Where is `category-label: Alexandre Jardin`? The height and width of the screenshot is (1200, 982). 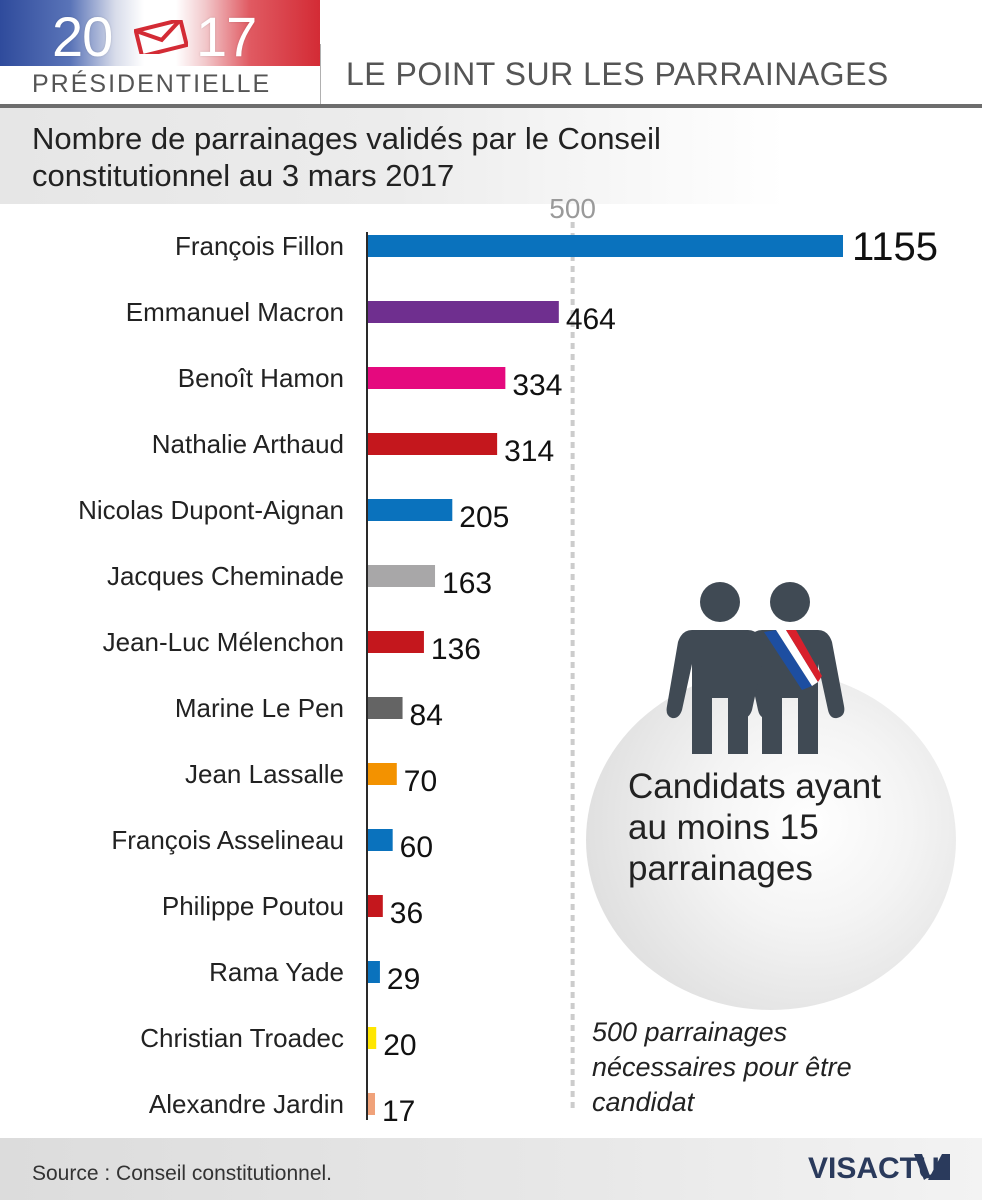
category-label: Alexandre Jardin is located at coordinates (246, 1104).